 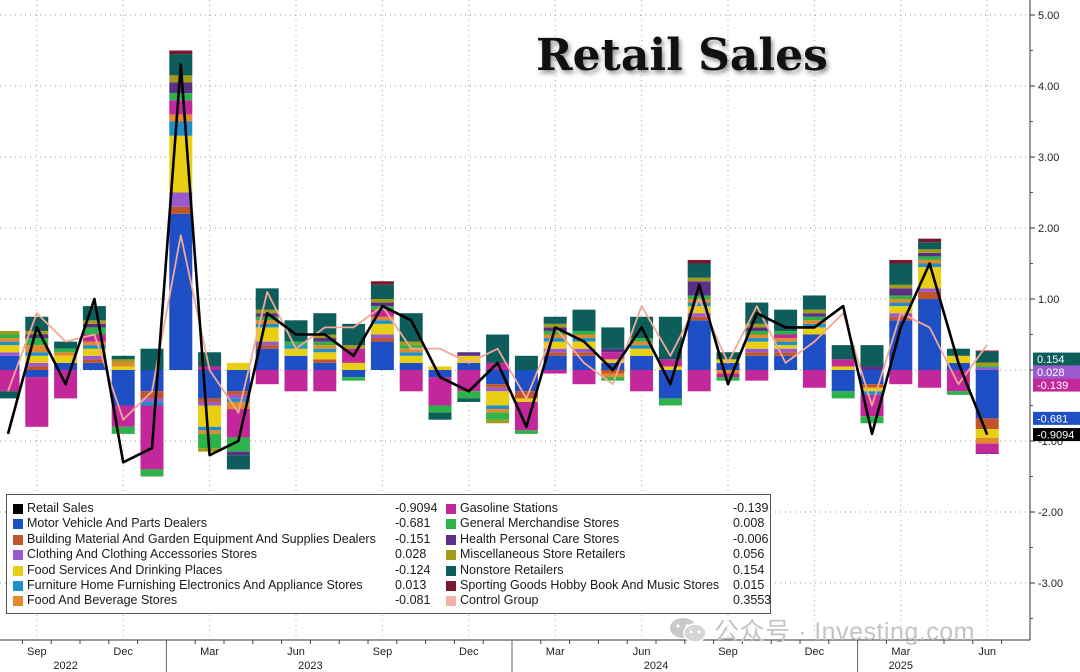 What do you see at coordinates (310, 666) in the screenshot?
I see `x-year-label: 2023` at bounding box center [310, 666].